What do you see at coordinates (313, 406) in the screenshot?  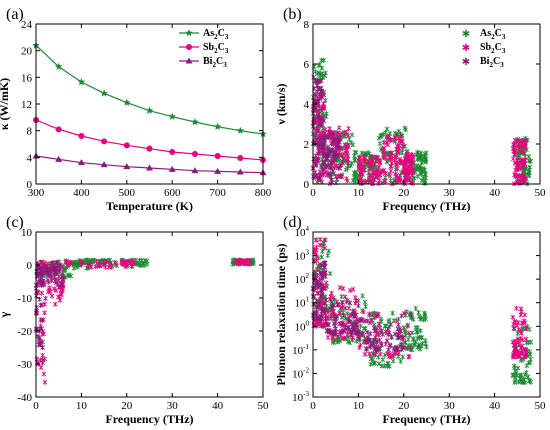 I see `x-tick-label: 0` at bounding box center [313, 406].